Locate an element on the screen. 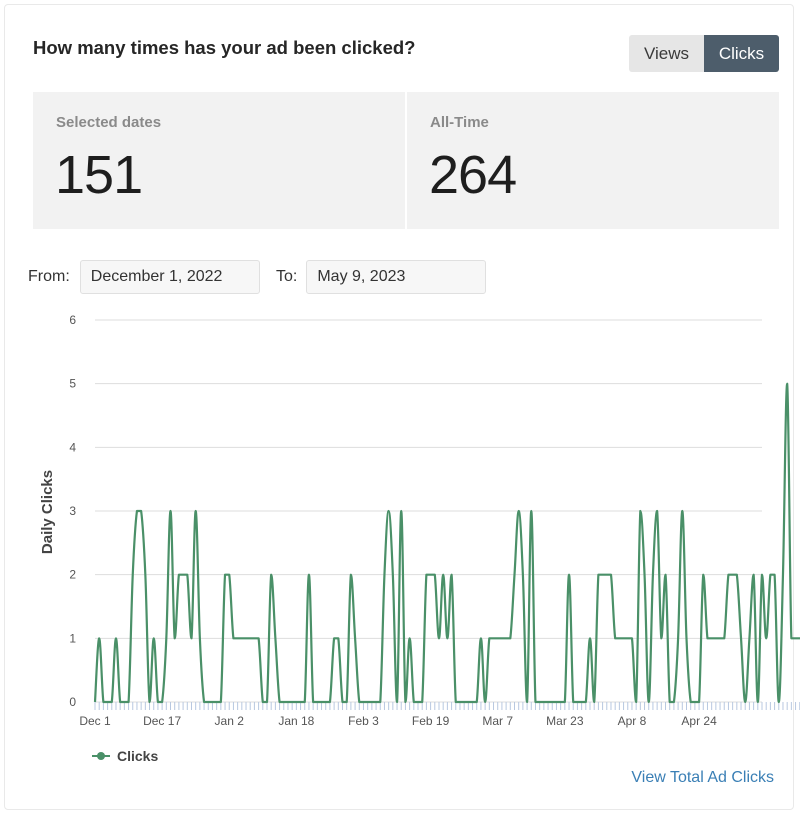 This screenshot has width=800, height=816. all-time-stat: All-Time 264 is located at coordinates (593, 160).